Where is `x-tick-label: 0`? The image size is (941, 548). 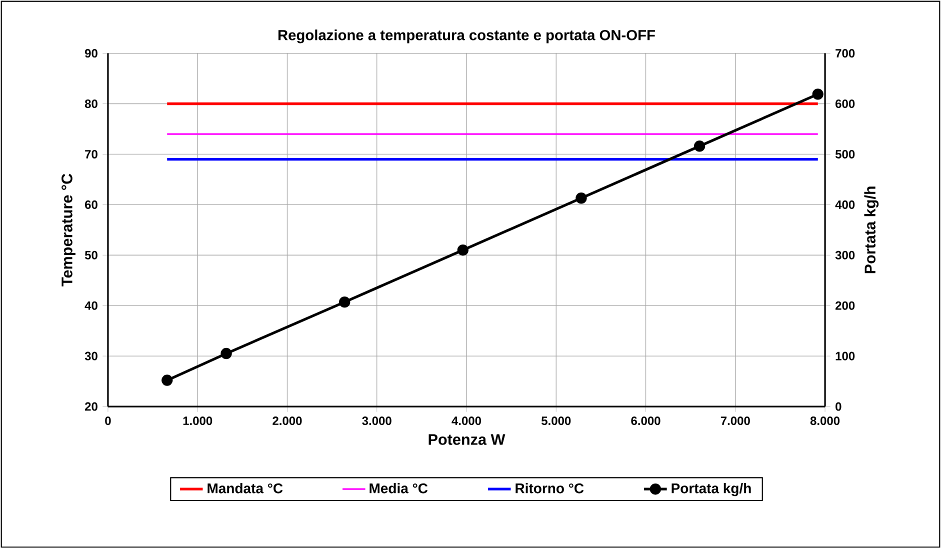 x-tick-label: 0 is located at coordinates (108, 420).